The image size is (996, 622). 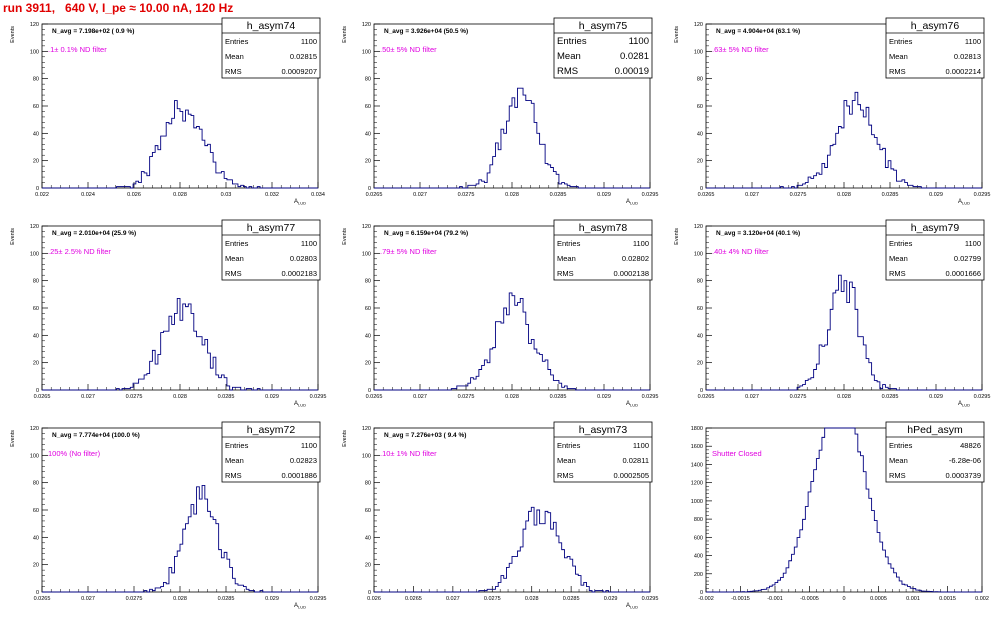 I want to click on x-tick-label: 0.032, so click(x=272, y=195).